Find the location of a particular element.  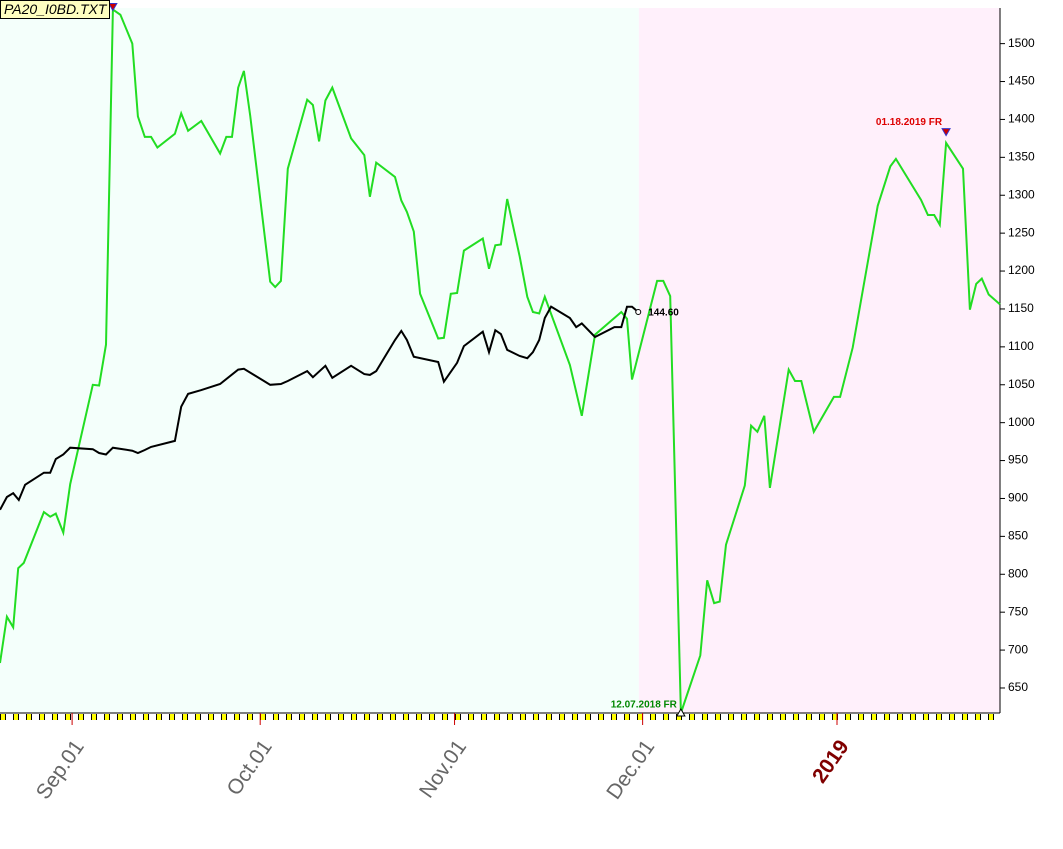

y-tick-label: 1450 is located at coordinates (1021, 81).